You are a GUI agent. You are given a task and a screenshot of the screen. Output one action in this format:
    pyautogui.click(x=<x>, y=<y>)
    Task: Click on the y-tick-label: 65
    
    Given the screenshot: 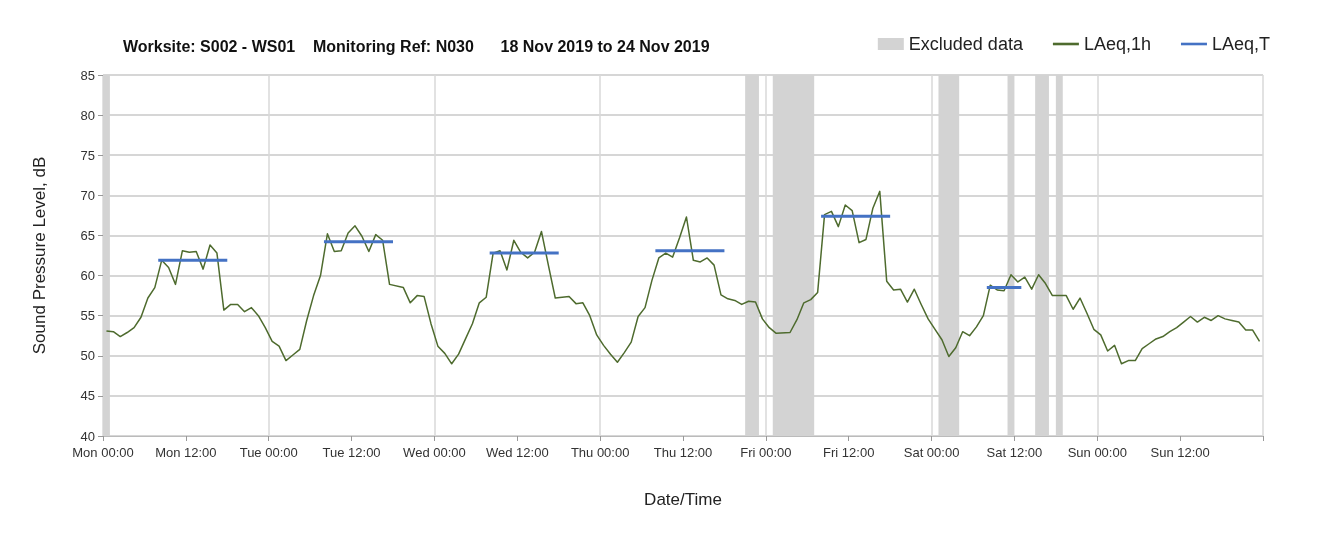 What is the action you would take?
    pyautogui.click(x=87, y=235)
    